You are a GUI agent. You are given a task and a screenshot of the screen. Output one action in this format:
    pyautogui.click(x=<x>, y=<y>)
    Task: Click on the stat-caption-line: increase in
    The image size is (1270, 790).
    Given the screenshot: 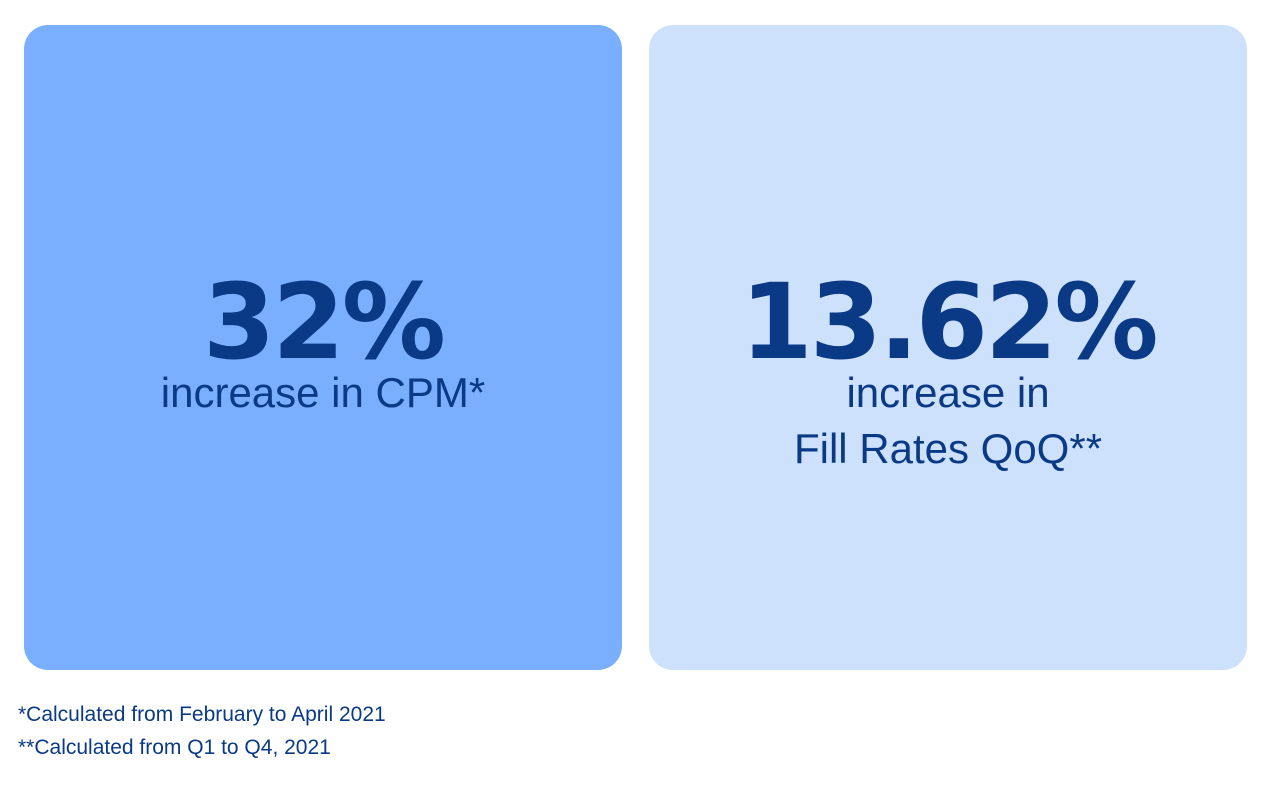 What is the action you would take?
    pyautogui.click(x=948, y=392)
    